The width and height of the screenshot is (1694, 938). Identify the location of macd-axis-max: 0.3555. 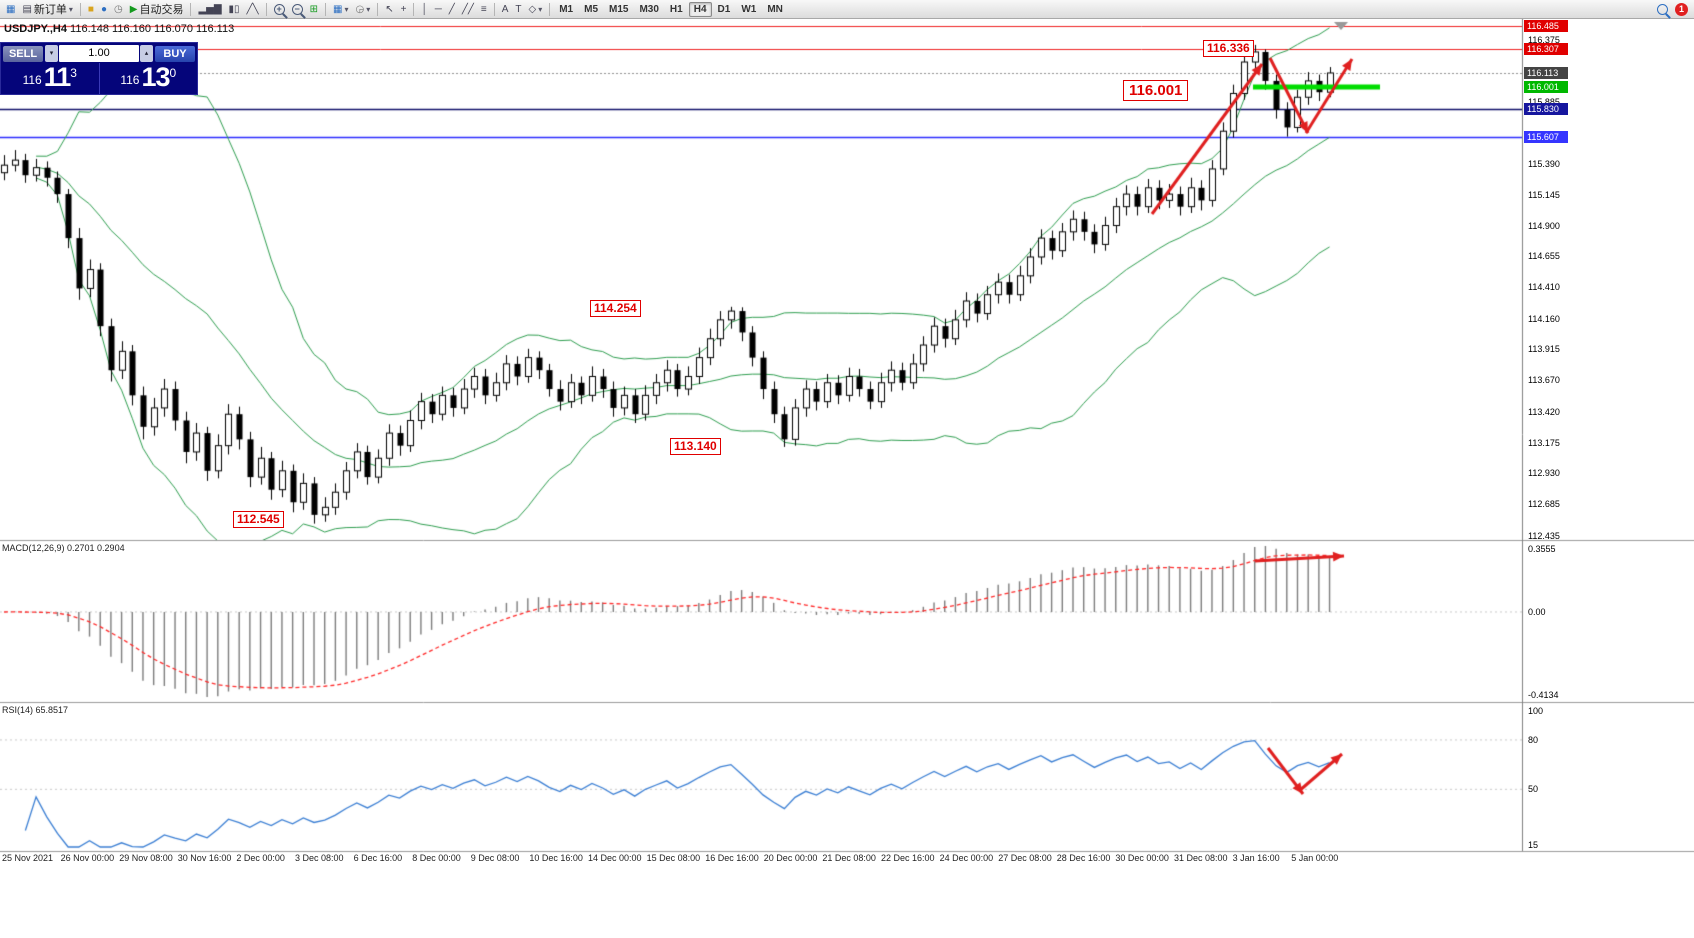
(1542, 549).